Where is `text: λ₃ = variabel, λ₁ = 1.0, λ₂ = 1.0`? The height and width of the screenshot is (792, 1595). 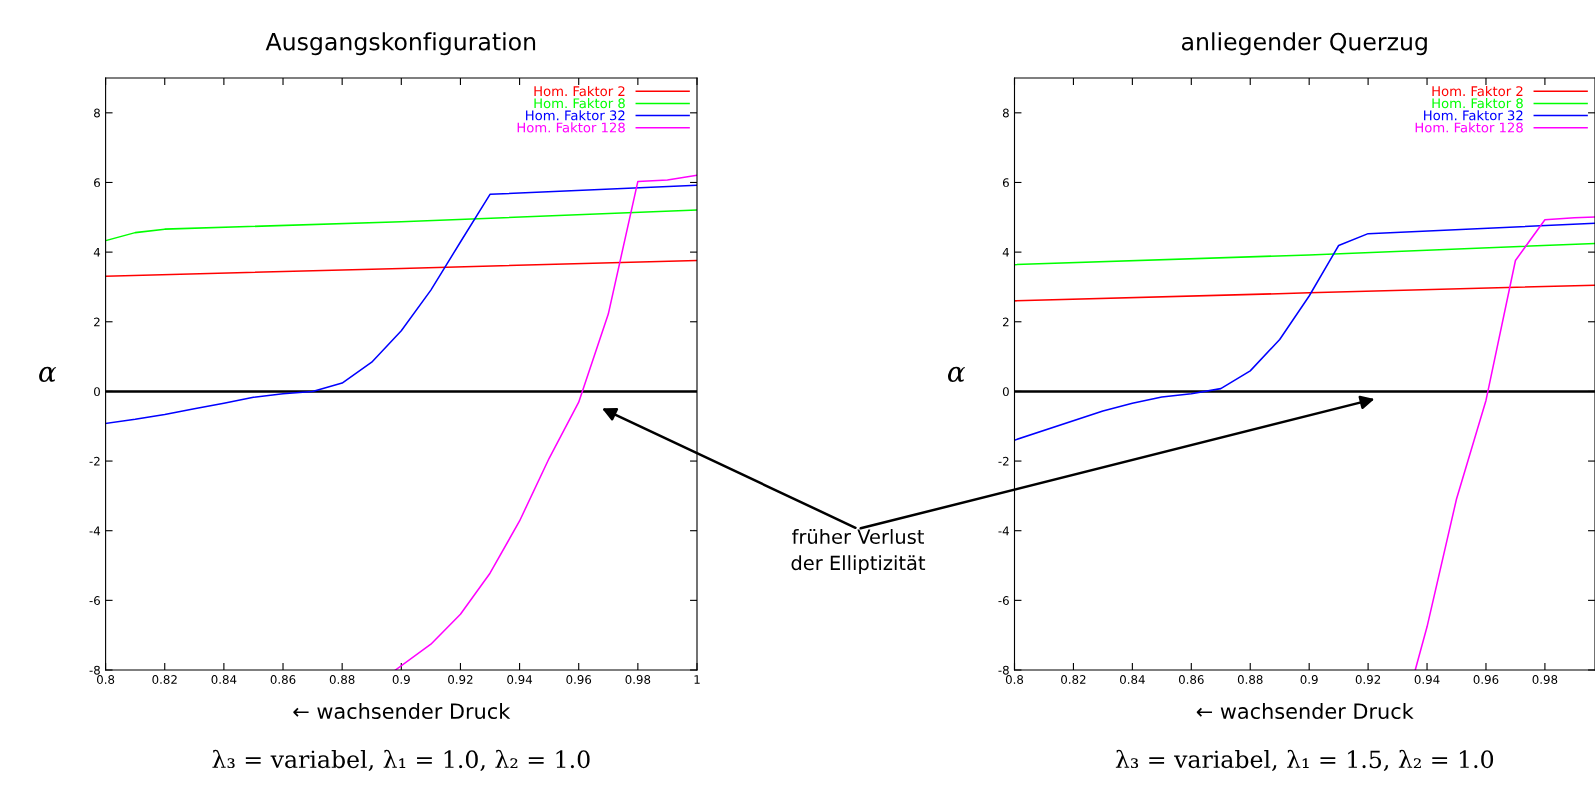 text: λ₃ = variabel, λ₁ = 1.0, λ₂ = 1.0 is located at coordinates (401, 760).